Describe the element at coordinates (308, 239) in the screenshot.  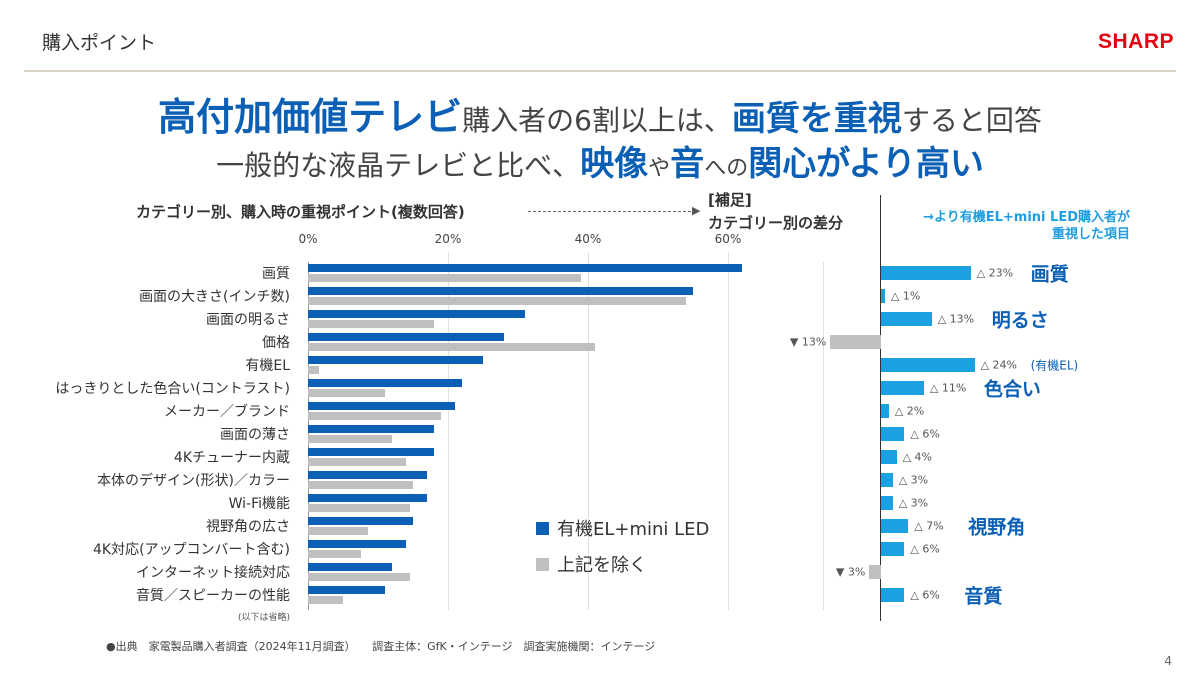
I see `x-tick-label: 0%` at that location.